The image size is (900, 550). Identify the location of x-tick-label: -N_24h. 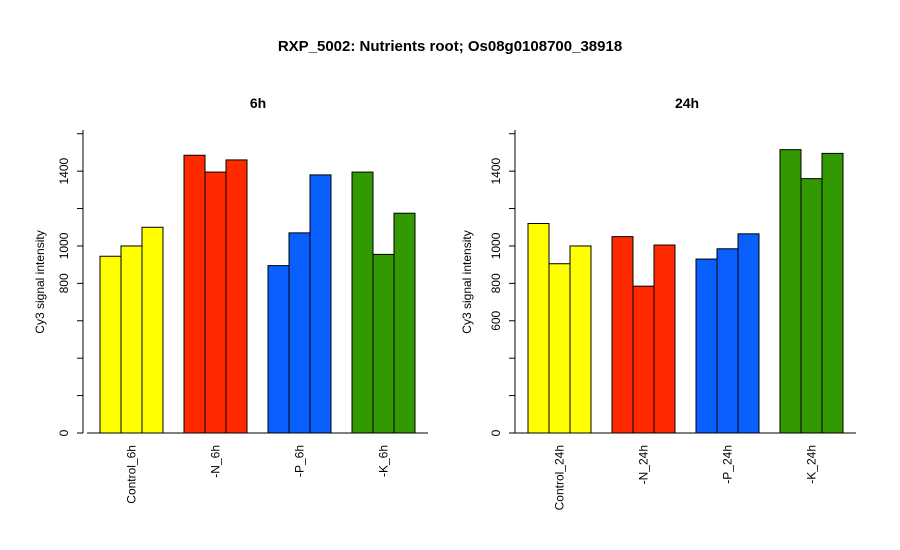
(644, 464).